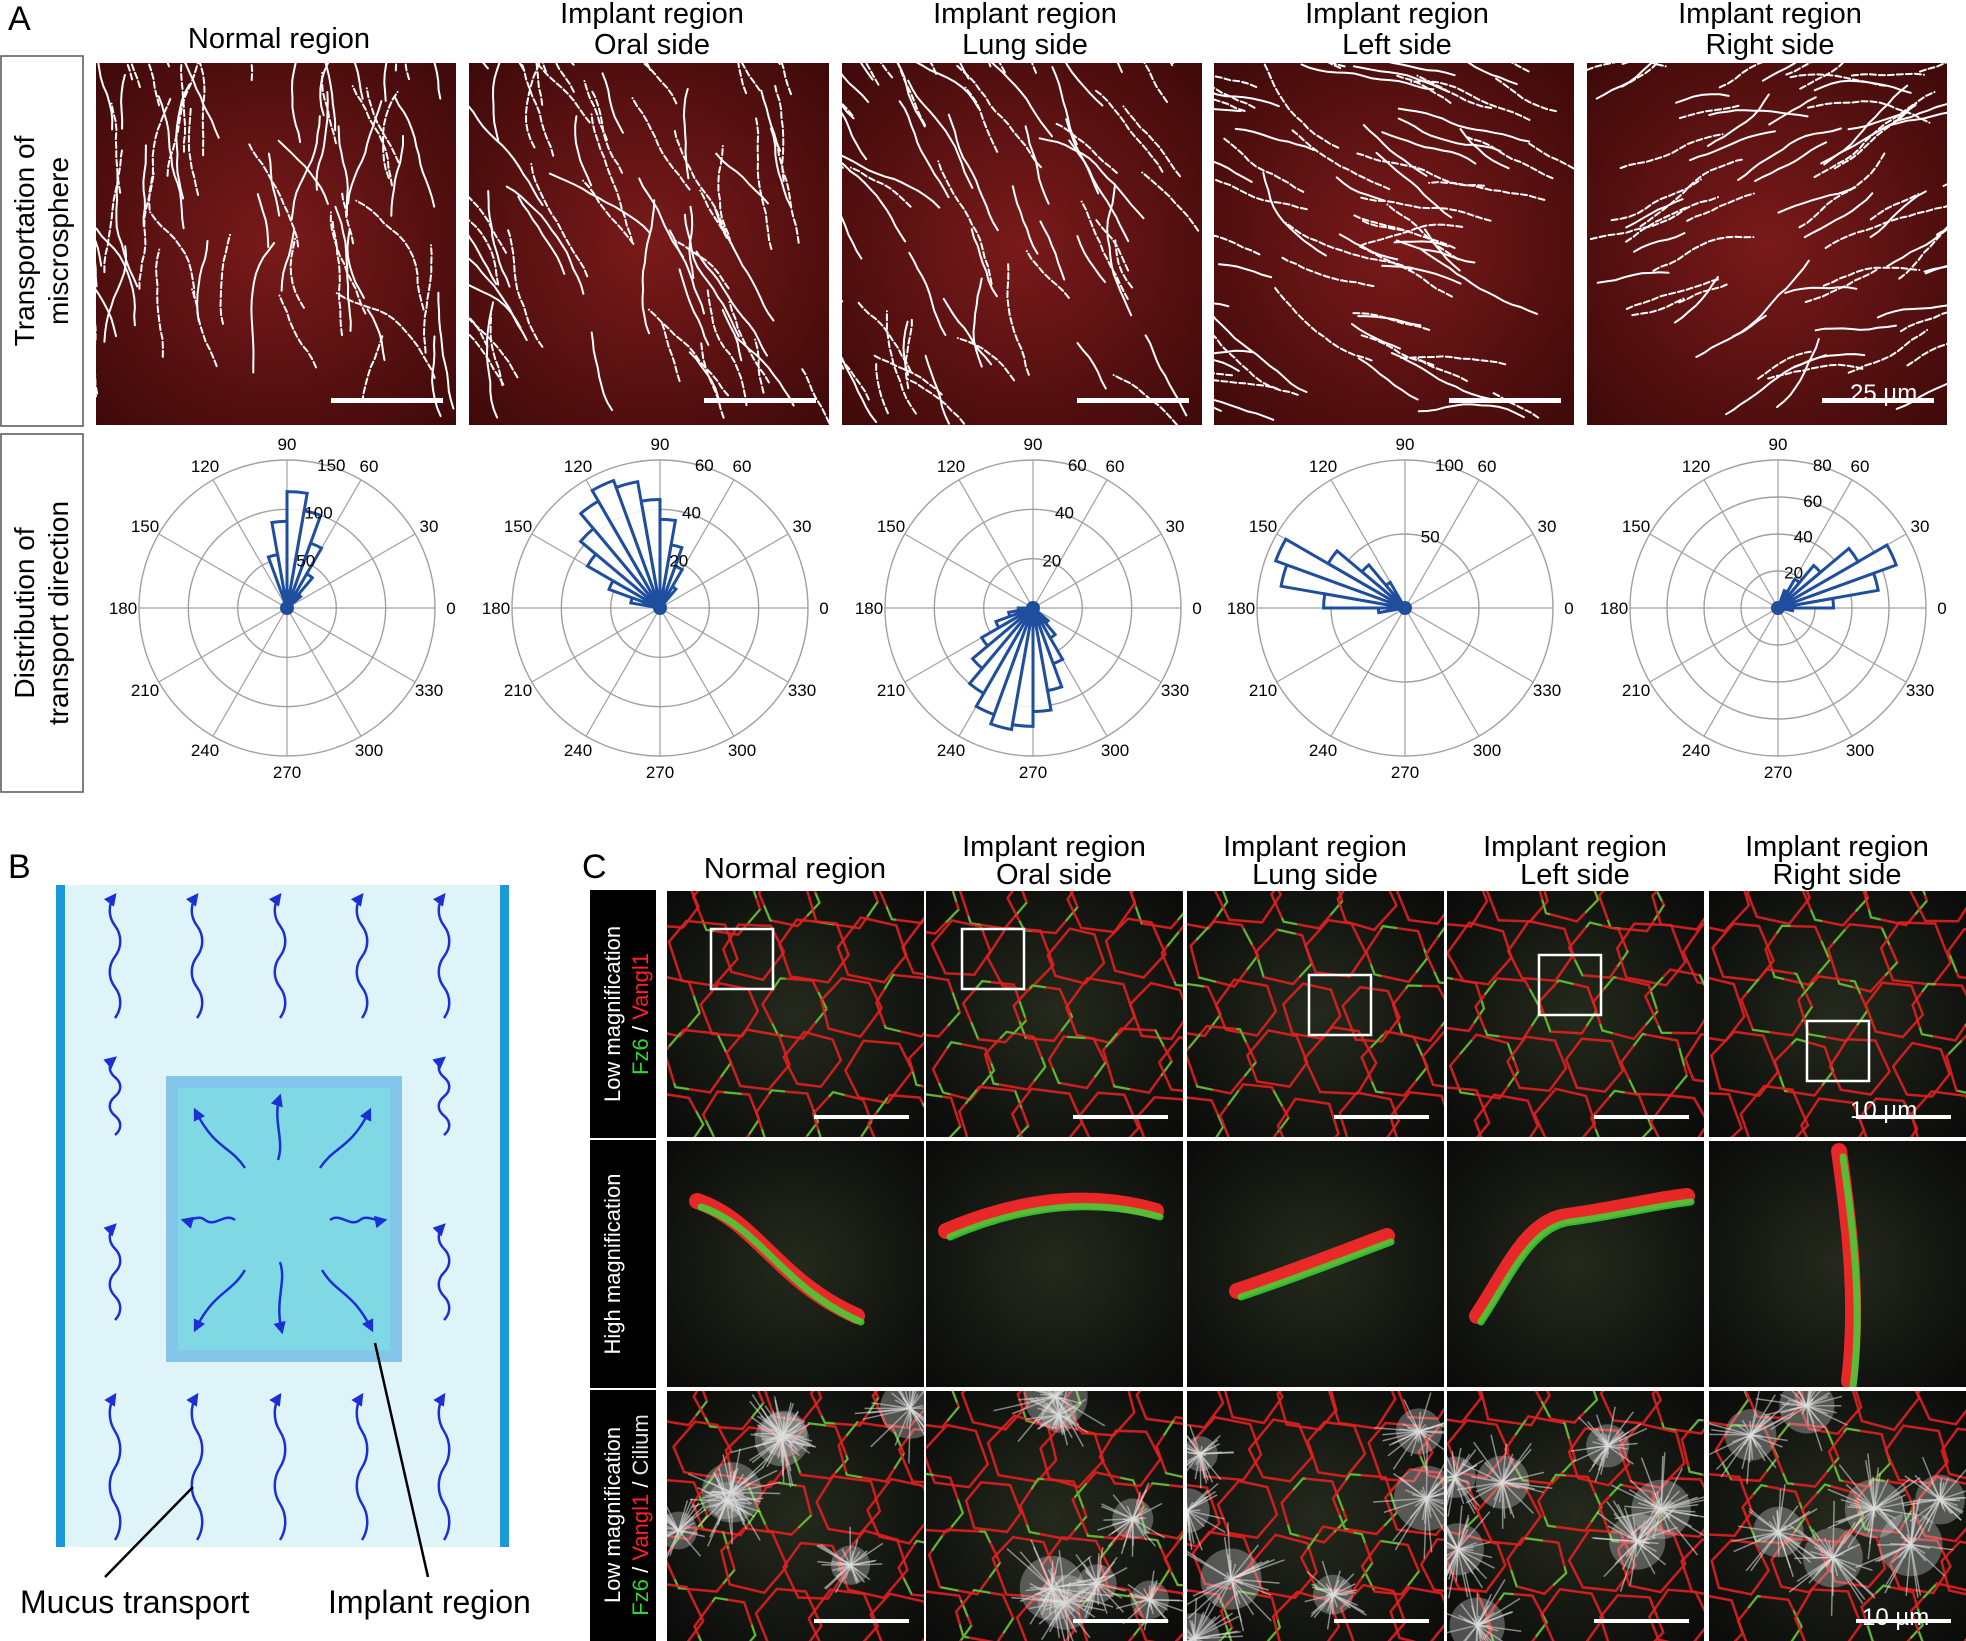 The height and width of the screenshot is (1641, 1966). What do you see at coordinates (640, 1514) in the screenshot?
I see `svg-text: Fz6 / Vangl1 / Cilium` at bounding box center [640, 1514].